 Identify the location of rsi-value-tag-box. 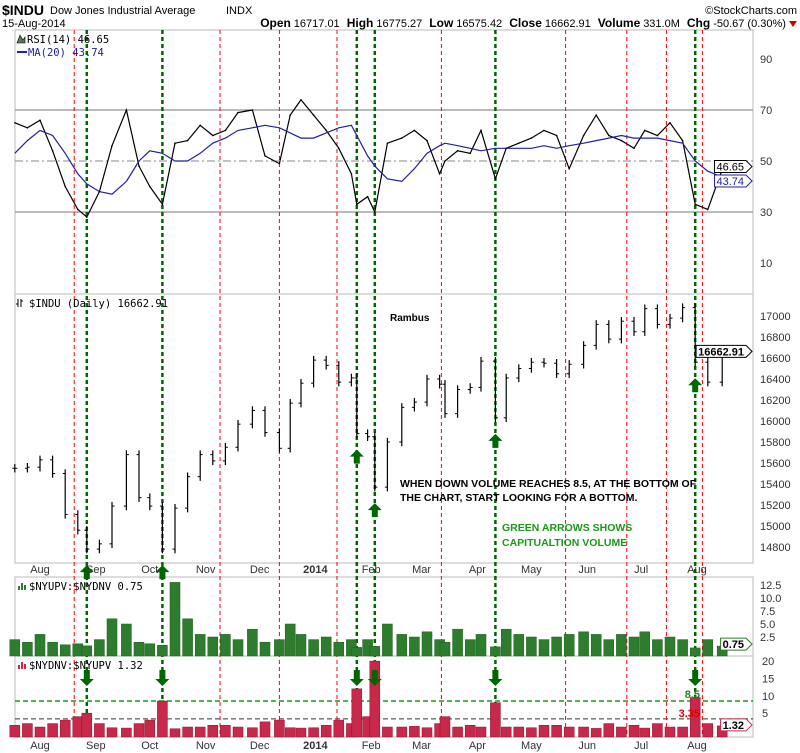
(733, 167).